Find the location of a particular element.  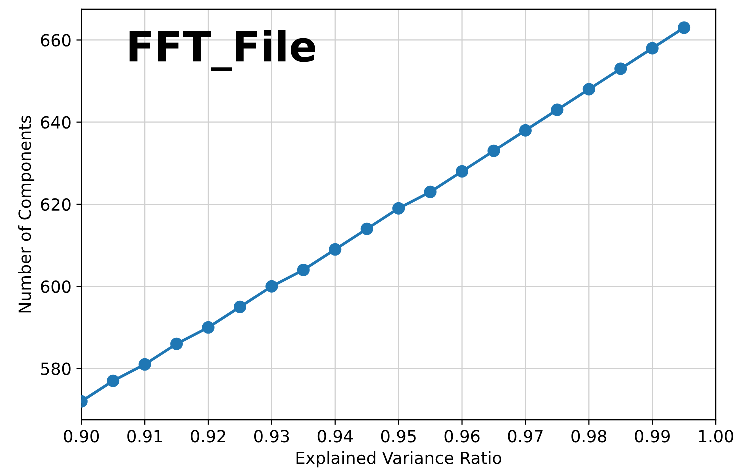

x-tick-label: 0.90 is located at coordinates (82, 436).